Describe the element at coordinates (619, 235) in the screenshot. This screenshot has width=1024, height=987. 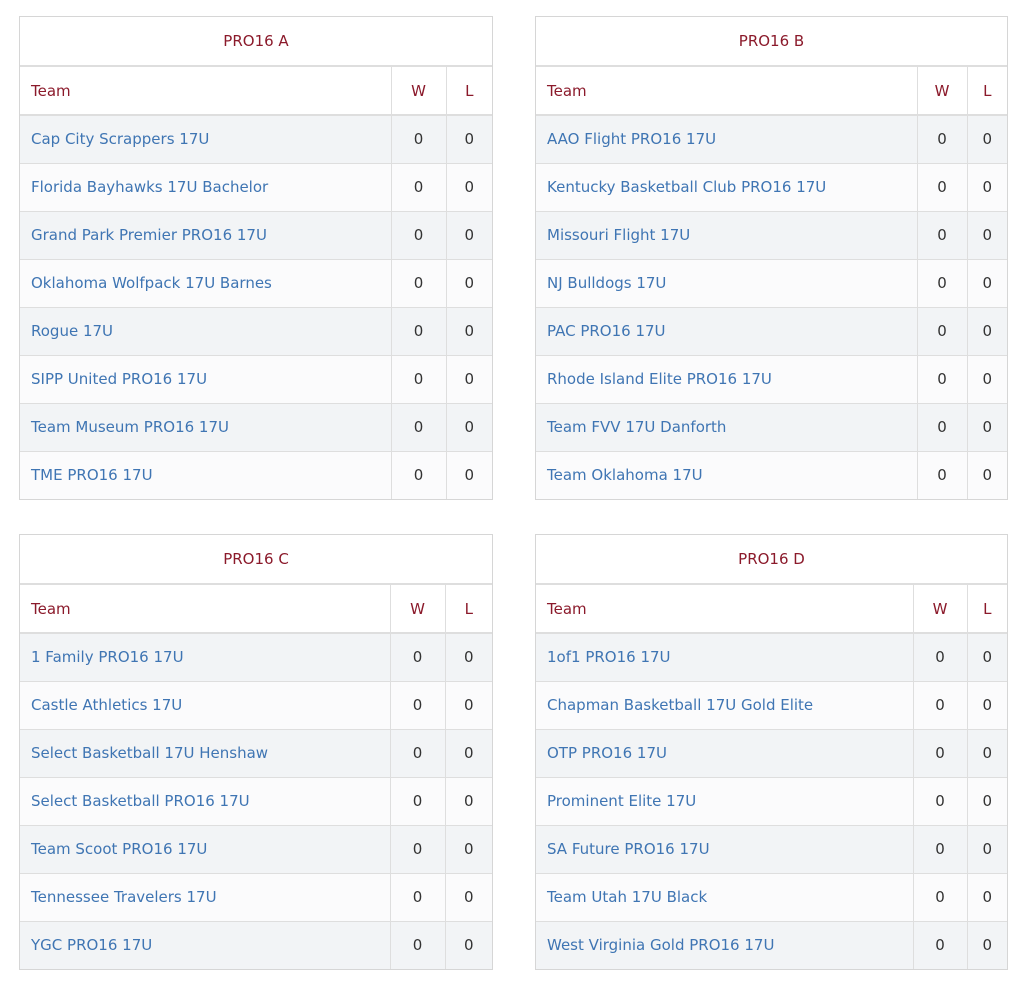
I see `team-link: Missouri Flight 17U` at that location.